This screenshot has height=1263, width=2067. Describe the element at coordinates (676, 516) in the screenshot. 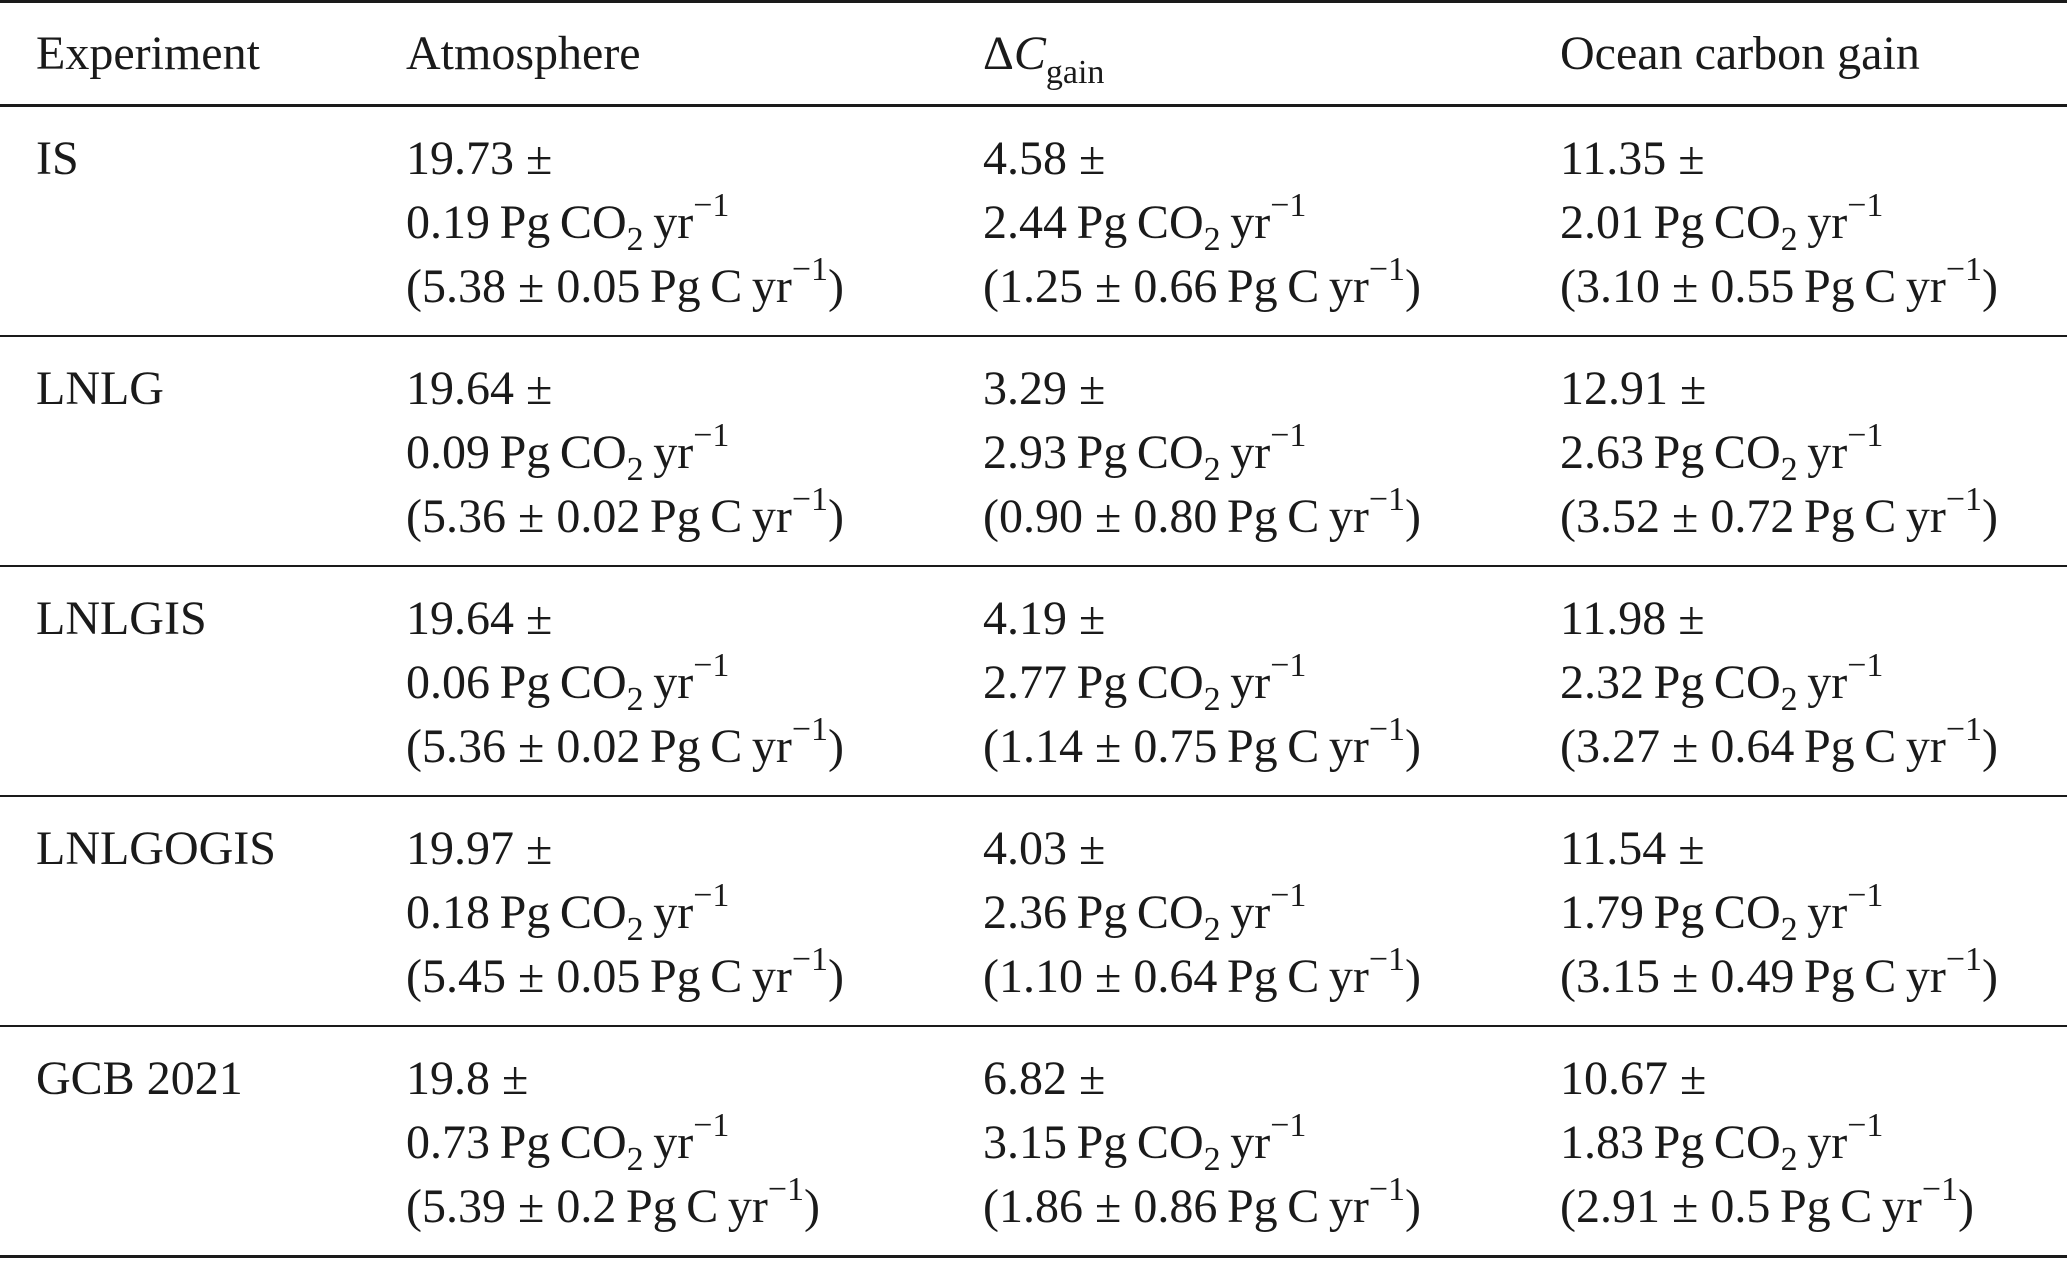

I see `carbon-equivalent-line: (5.36 ± 0.02 Pg C yr−1)` at that location.